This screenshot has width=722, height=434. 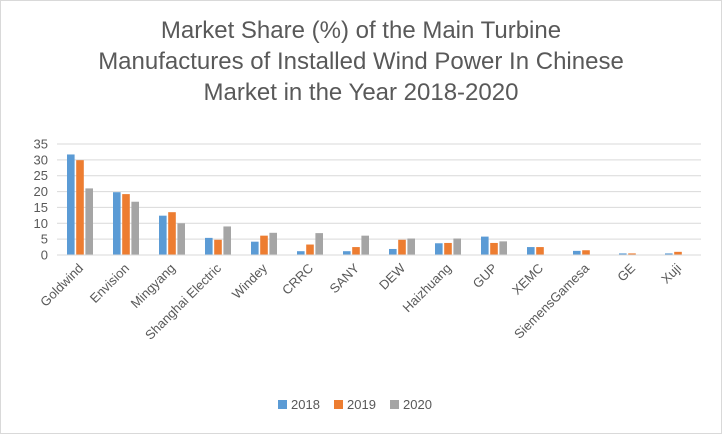 What do you see at coordinates (671, 273) in the screenshot?
I see `x-tick-label: Xuji` at bounding box center [671, 273].